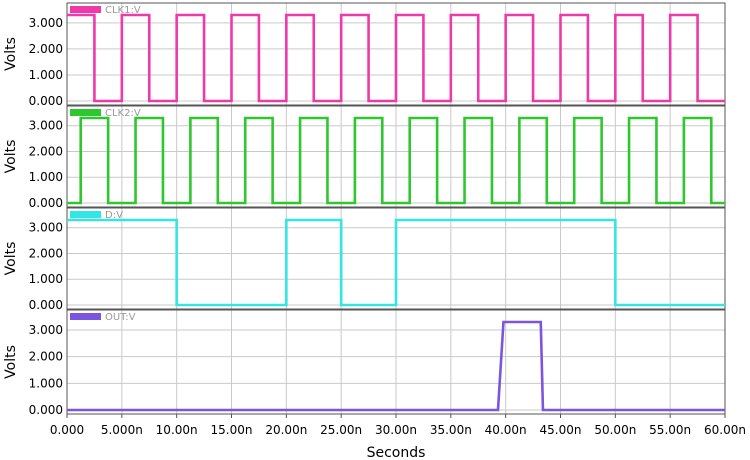 This screenshot has height=460, width=750. What do you see at coordinates (341, 430) in the screenshot?
I see `x-tick-label: 25.00n` at bounding box center [341, 430].